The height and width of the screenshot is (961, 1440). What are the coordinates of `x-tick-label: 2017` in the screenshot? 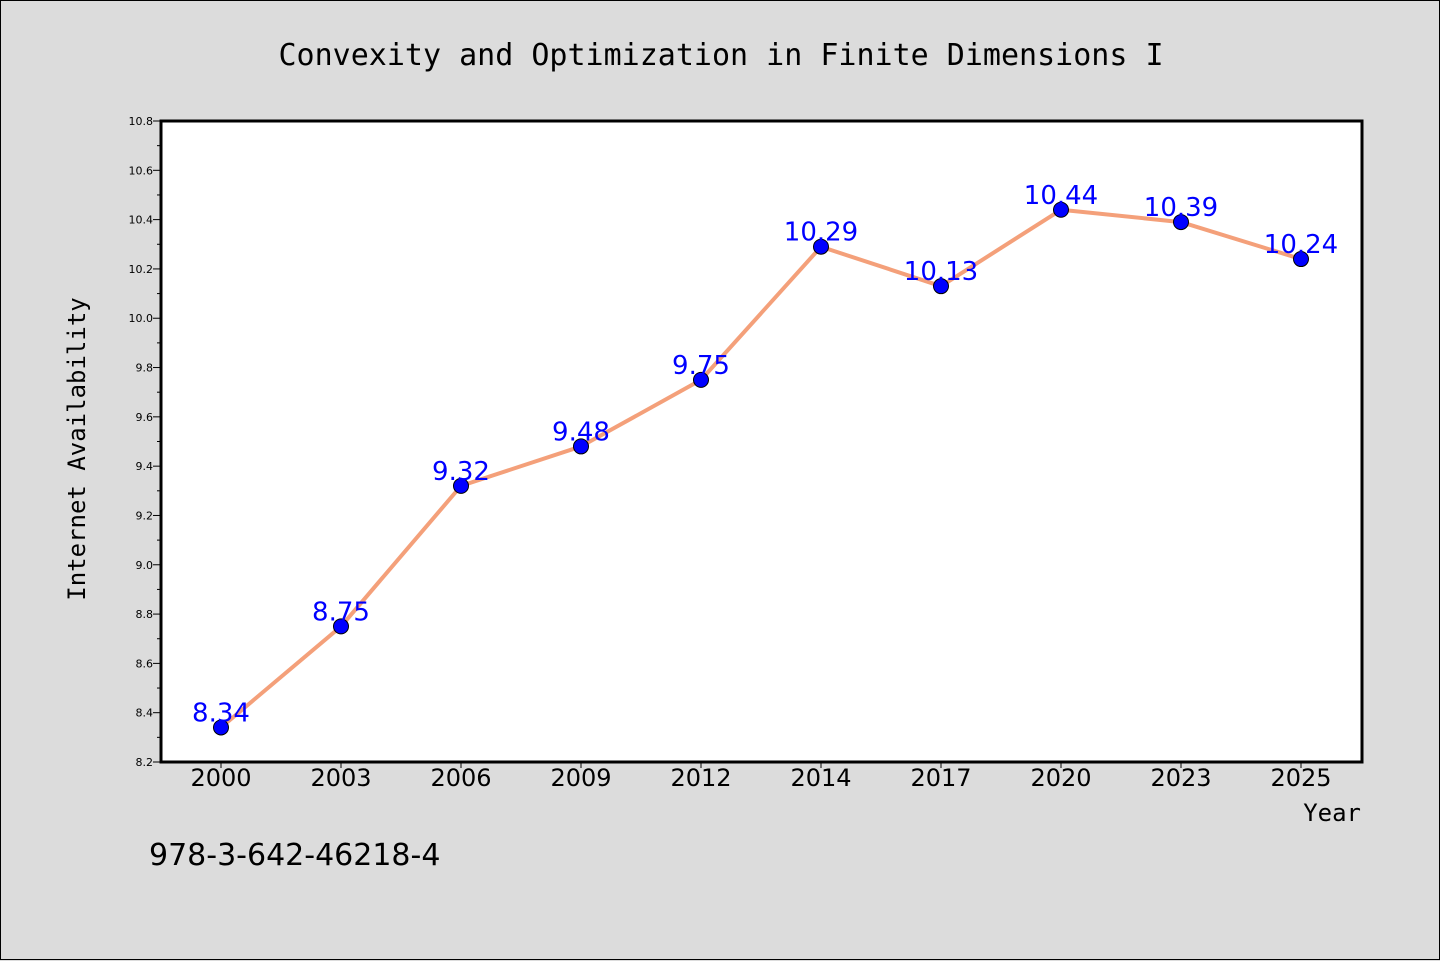 It's located at (940, 778).